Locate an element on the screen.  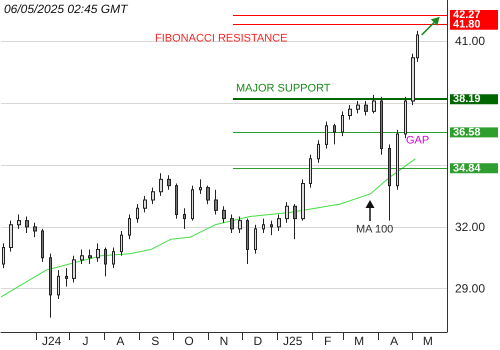
annotation: FIBONACCI RESISTANCE is located at coordinates (221, 38).